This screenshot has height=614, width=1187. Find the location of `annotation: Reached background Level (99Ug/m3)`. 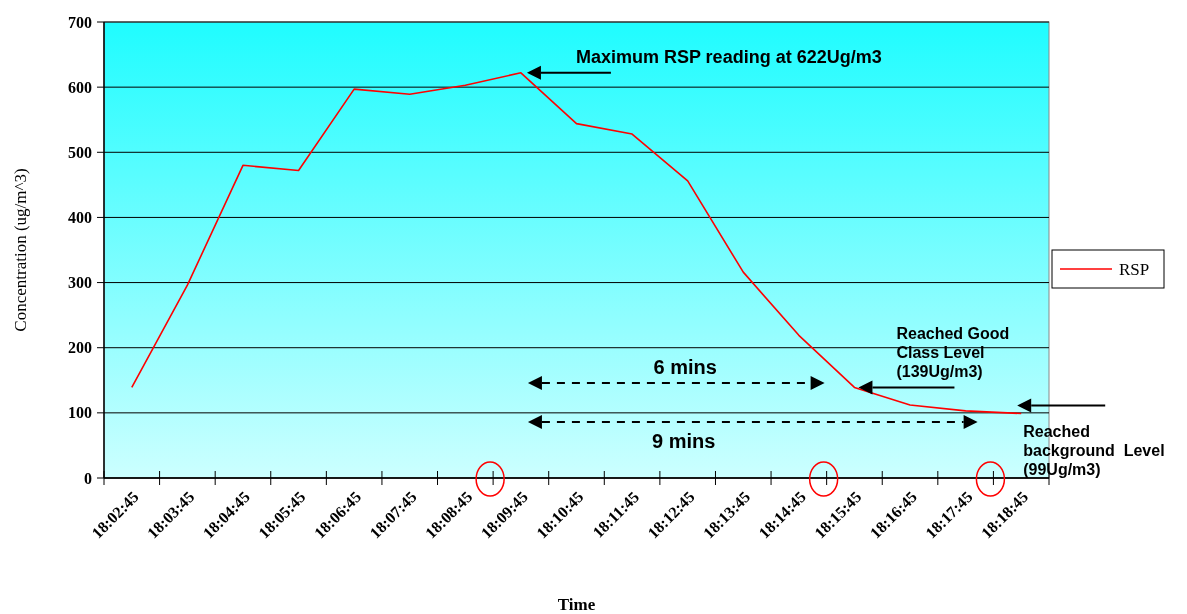

annotation: Reached background Level (99Ug/m3) is located at coordinates (1094, 450).